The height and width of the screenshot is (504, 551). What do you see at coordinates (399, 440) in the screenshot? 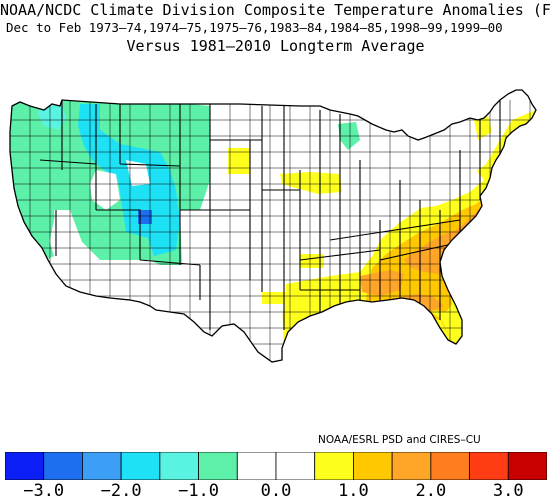
I see `data-source-credit: NOAA/ESRL PSD and CIRES–CU` at bounding box center [399, 440].